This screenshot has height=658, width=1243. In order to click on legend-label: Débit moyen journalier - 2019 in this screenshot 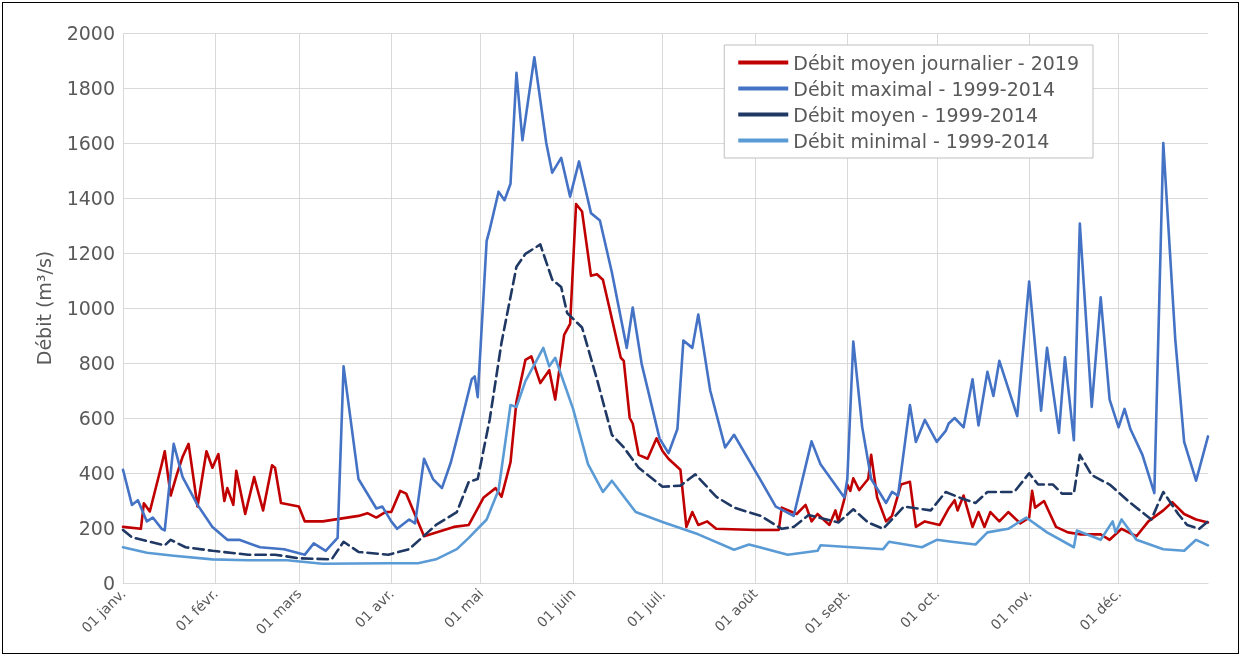, I will do `click(936, 62)`.